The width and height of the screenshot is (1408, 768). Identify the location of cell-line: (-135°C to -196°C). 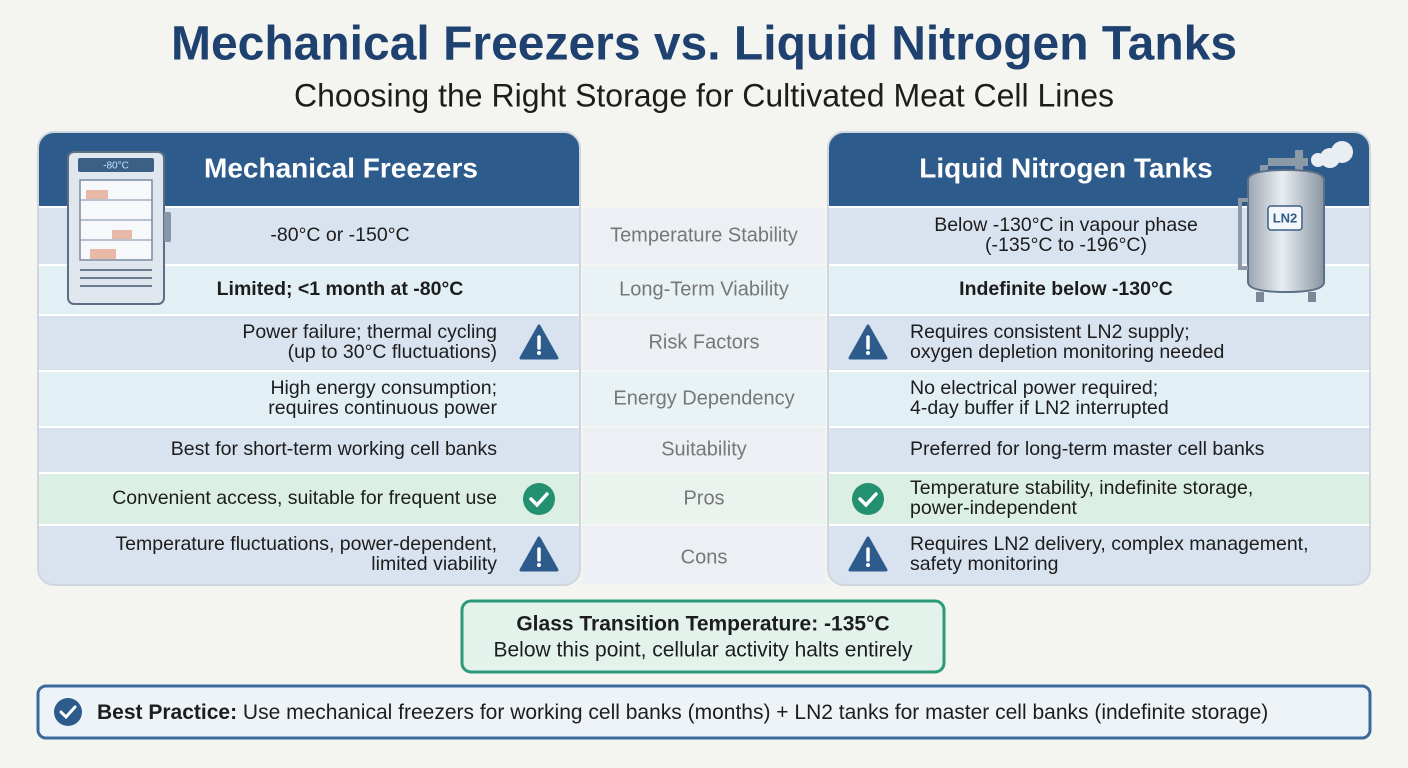
(1066, 245).